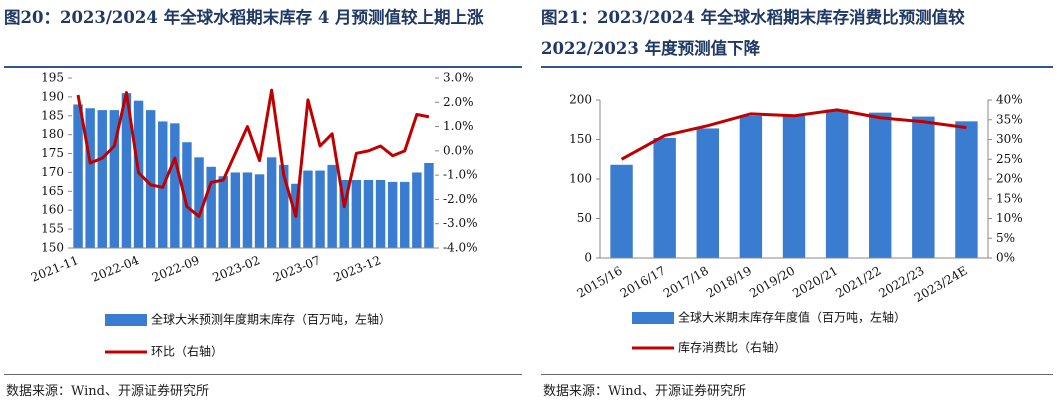 This screenshot has height=405, width=1057. I want to click on x-tick-label: 2020/21, so click(815, 282).